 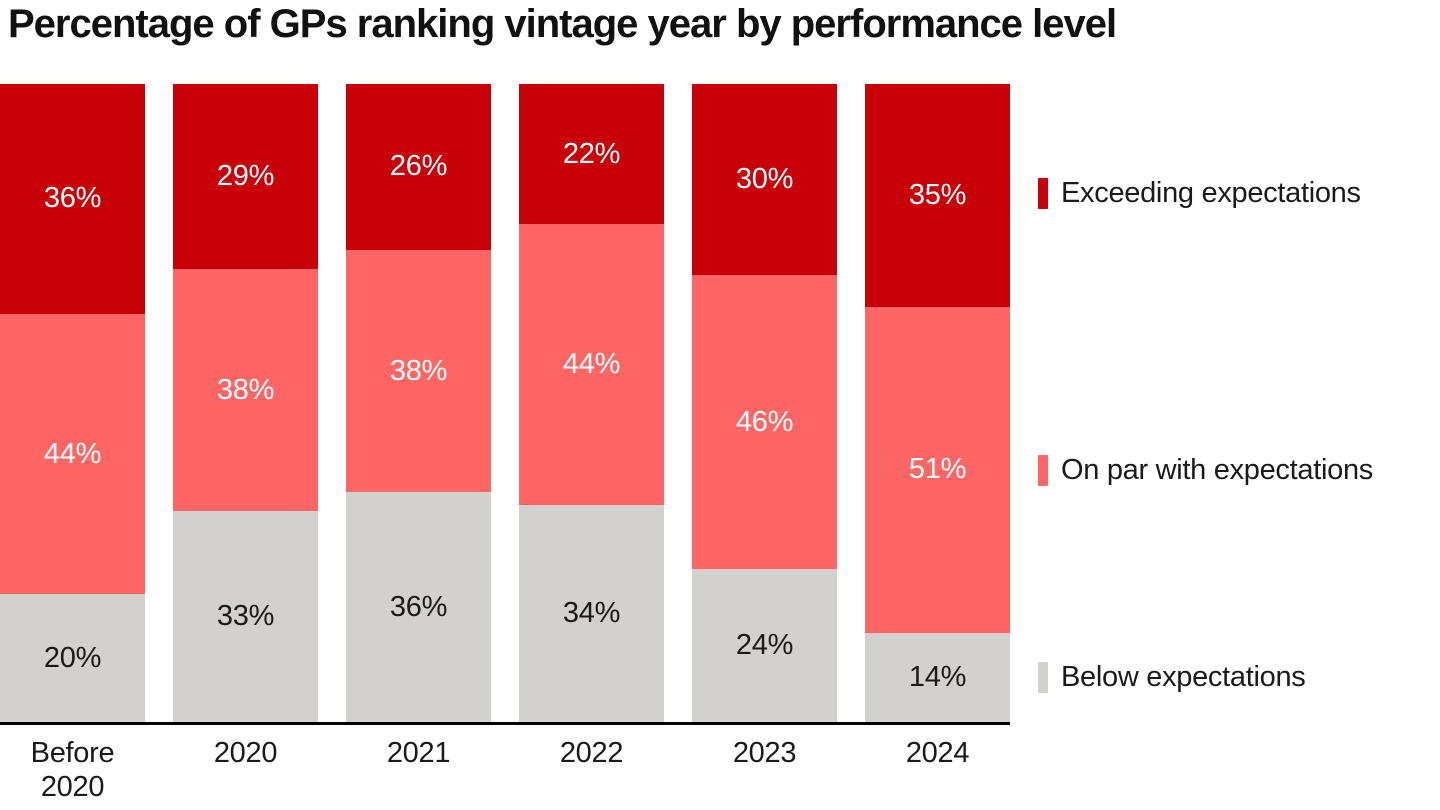 I want to click on bar-before-2020: 36% 44% 20%, so click(x=72, y=403).